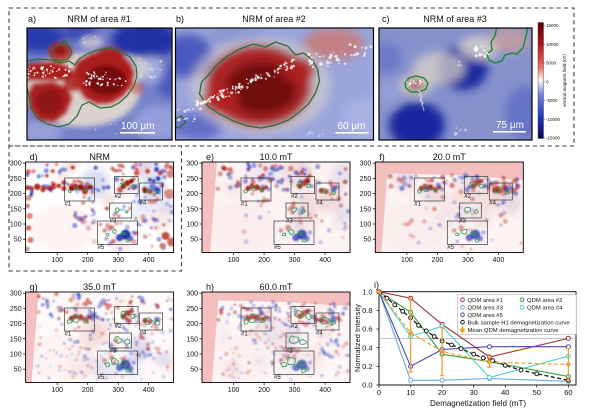  Describe the element at coordinates (486, 316) in the screenshot. I see `svg-text: QDM area #5` at that location.